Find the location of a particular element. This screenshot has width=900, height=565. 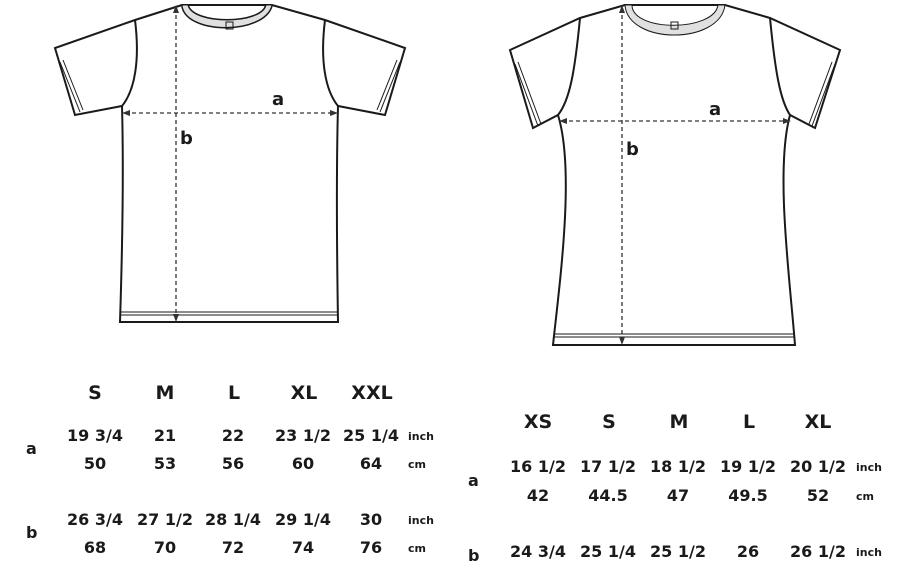

left-a-cm: 56 is located at coordinates (233, 463).